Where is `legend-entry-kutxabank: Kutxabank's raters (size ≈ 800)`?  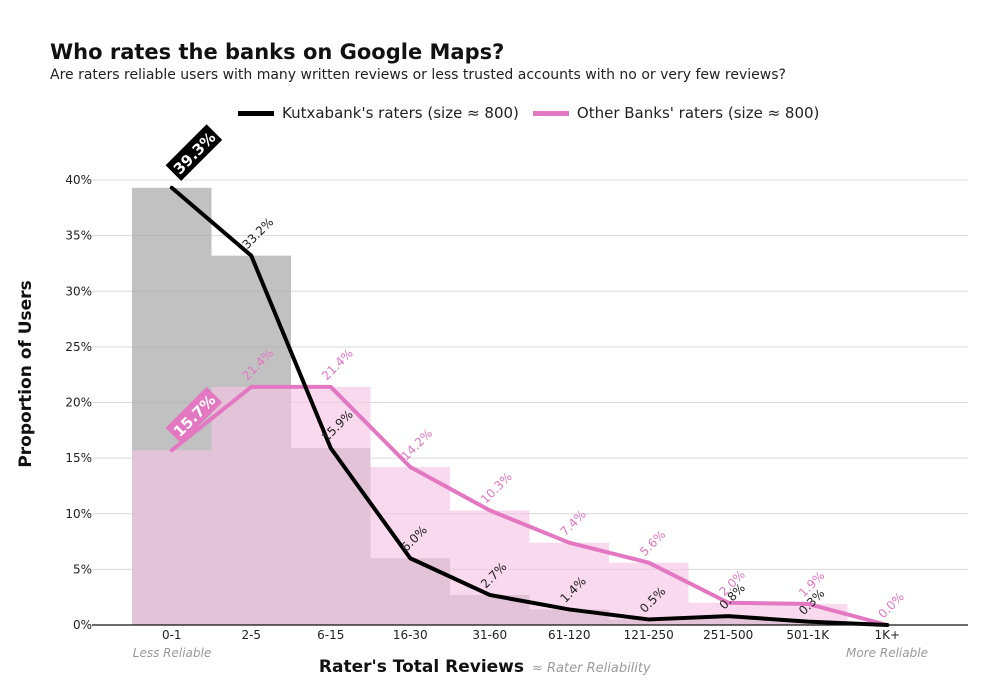 legend-entry-kutxabank: Kutxabank's raters (size ≈ 800) is located at coordinates (378, 113).